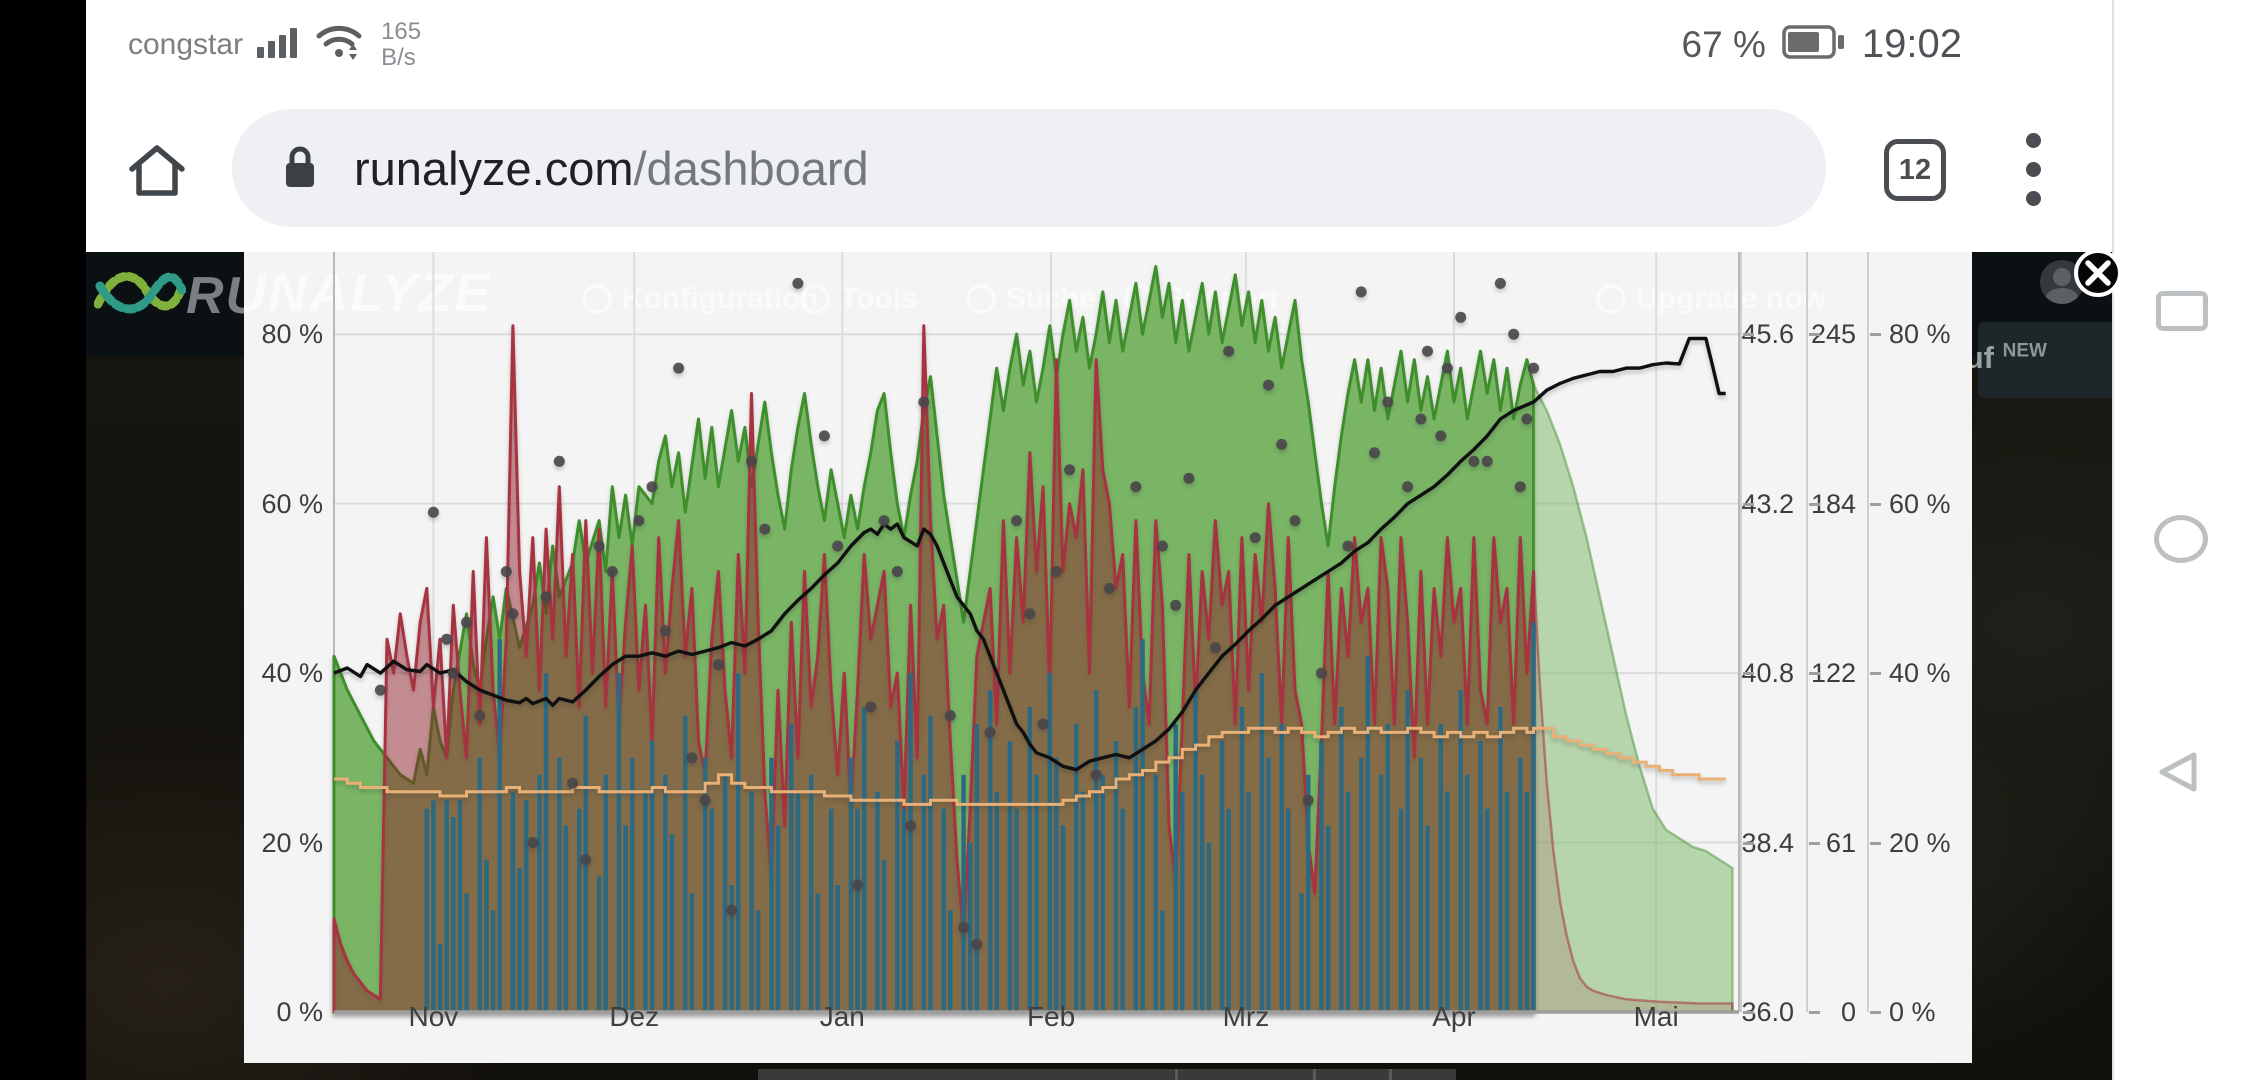 This screenshot has width=2244, height=1080. I want to click on browser-toolbar: runalyze.com/dashboard 12, so click(1099, 170).